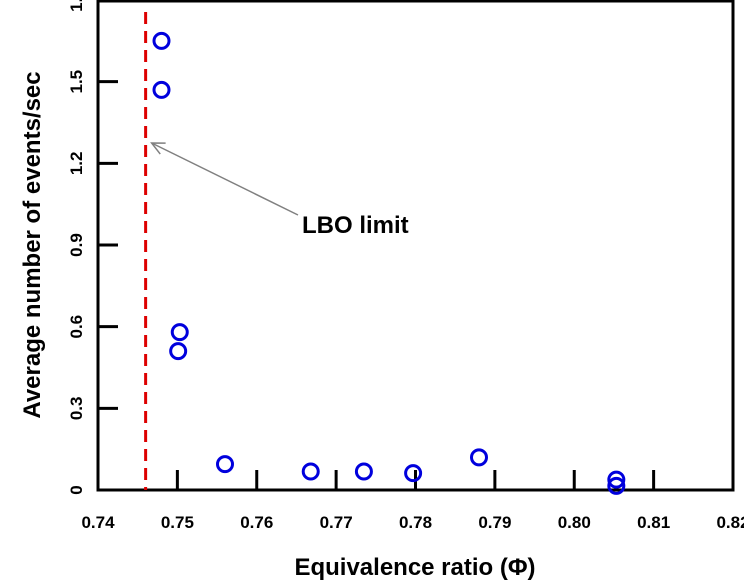 This screenshot has height=586, width=744. I want to click on y-tick-label: 1.5, so click(76, 82).